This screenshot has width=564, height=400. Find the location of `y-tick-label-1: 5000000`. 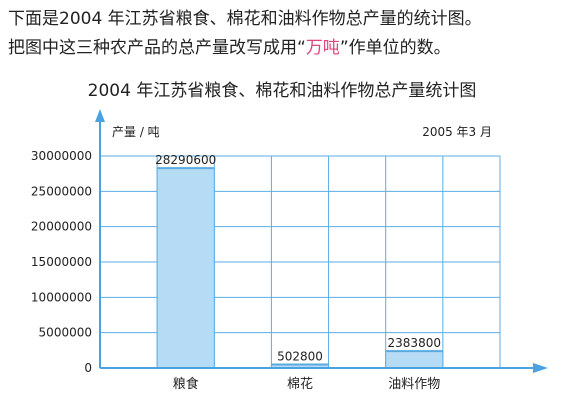

y-tick-label-1: 5000000 is located at coordinates (65, 333).